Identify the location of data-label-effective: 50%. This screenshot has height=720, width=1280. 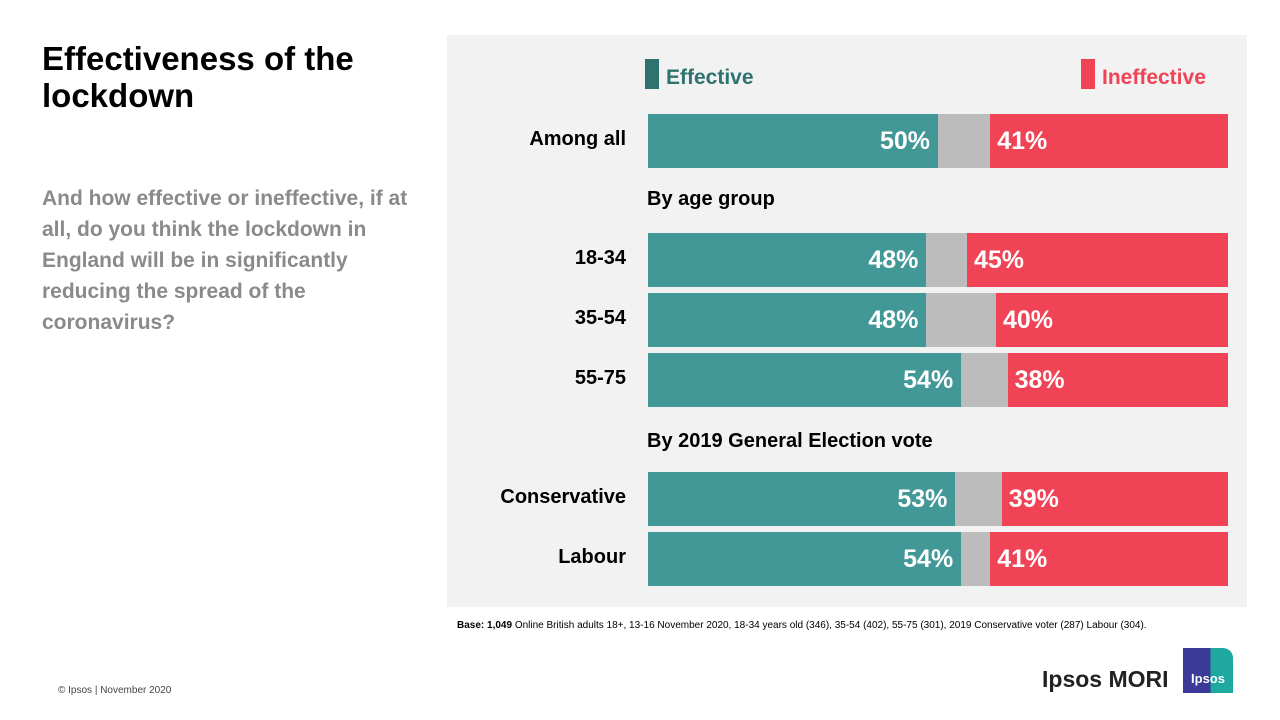
(904, 141).